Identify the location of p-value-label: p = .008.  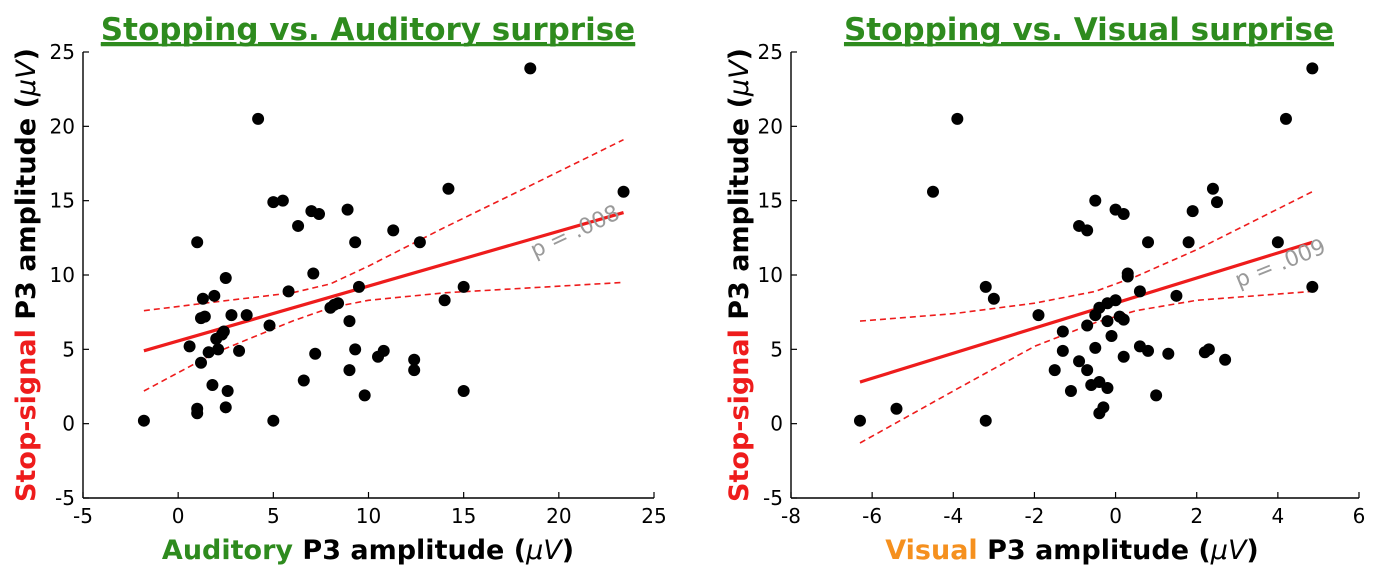
(575, 232).